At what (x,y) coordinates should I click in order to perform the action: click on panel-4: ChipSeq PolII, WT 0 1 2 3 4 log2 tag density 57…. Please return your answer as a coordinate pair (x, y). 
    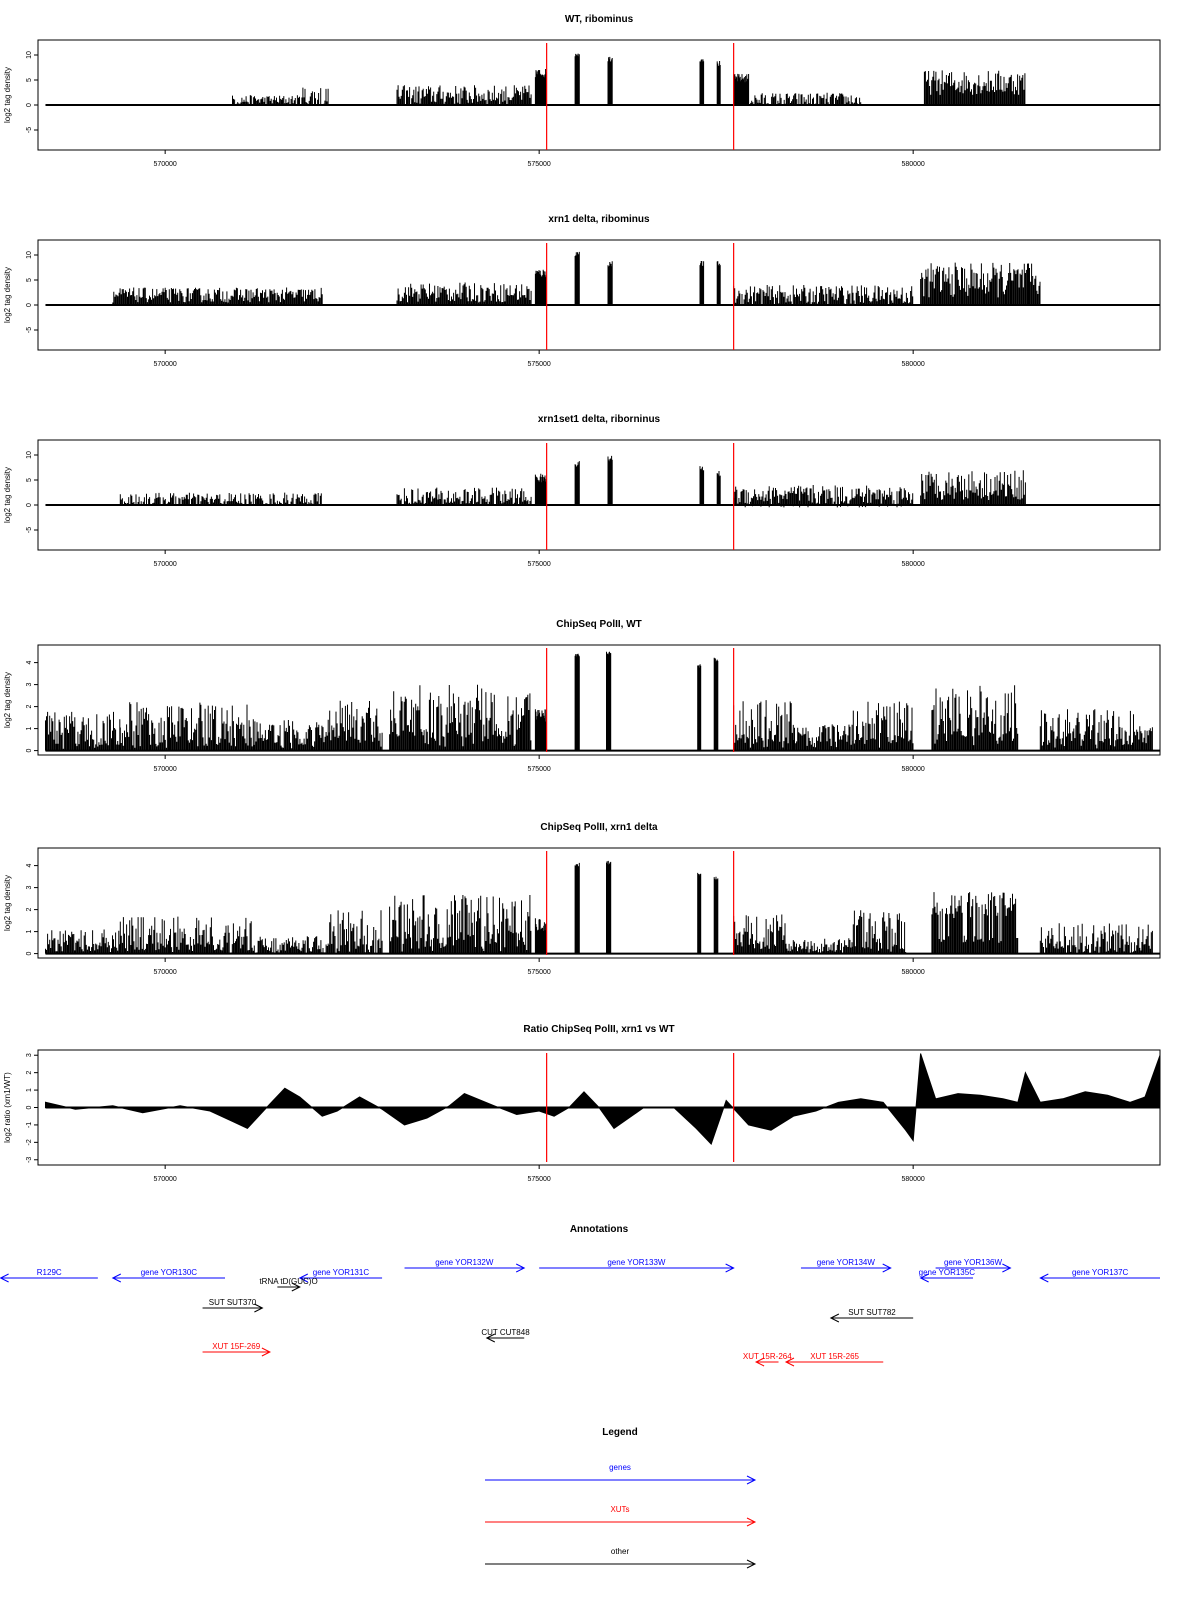
    Looking at the image, I should click on (582, 696).